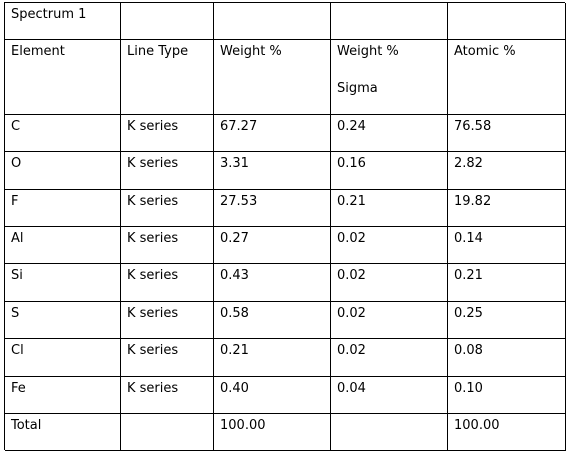 The width and height of the screenshot is (567, 452). Describe the element at coordinates (272, 208) in the screenshot. I see `table-cell: 27.53` at that location.